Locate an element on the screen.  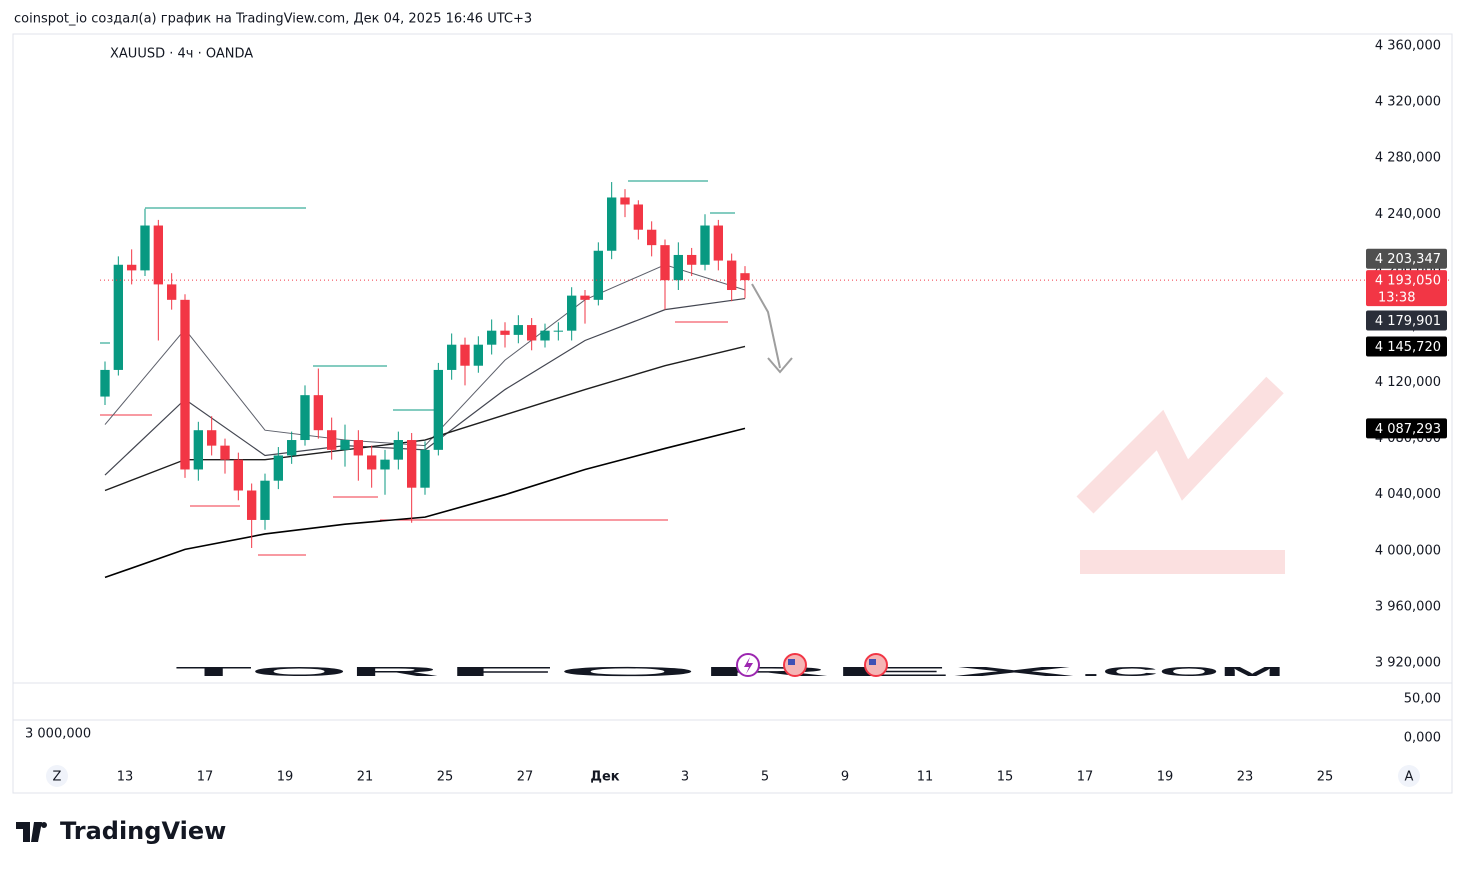
time-button-label: A is located at coordinates (1409, 777).